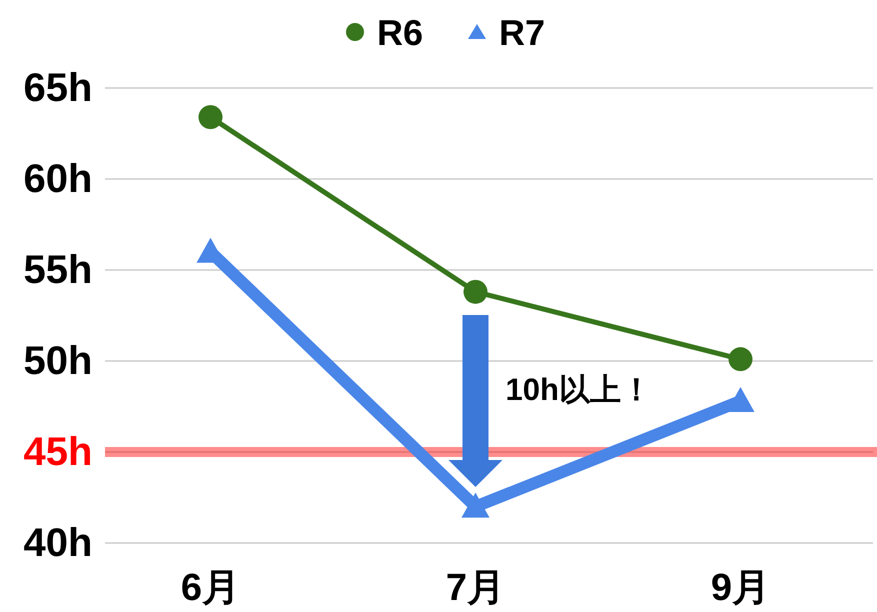 The width and height of the screenshot is (877, 612). Describe the element at coordinates (58, 361) in the screenshot. I see `y-tick-label: 50h` at that location.